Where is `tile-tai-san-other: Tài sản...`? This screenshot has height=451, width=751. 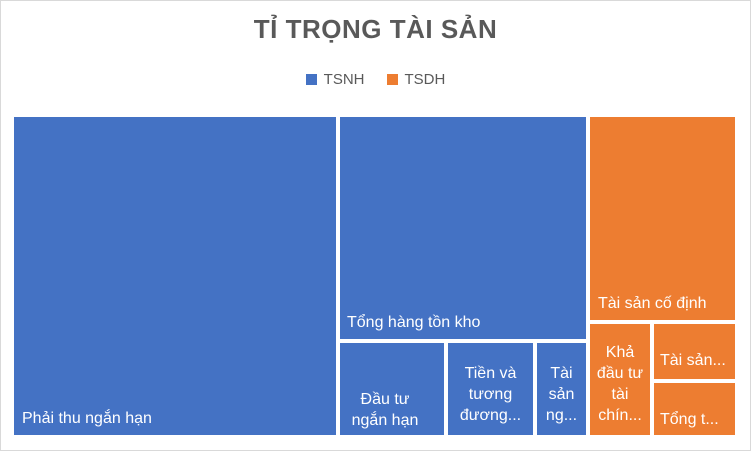 tile-tai-san-other: Tài sản... is located at coordinates (694, 351).